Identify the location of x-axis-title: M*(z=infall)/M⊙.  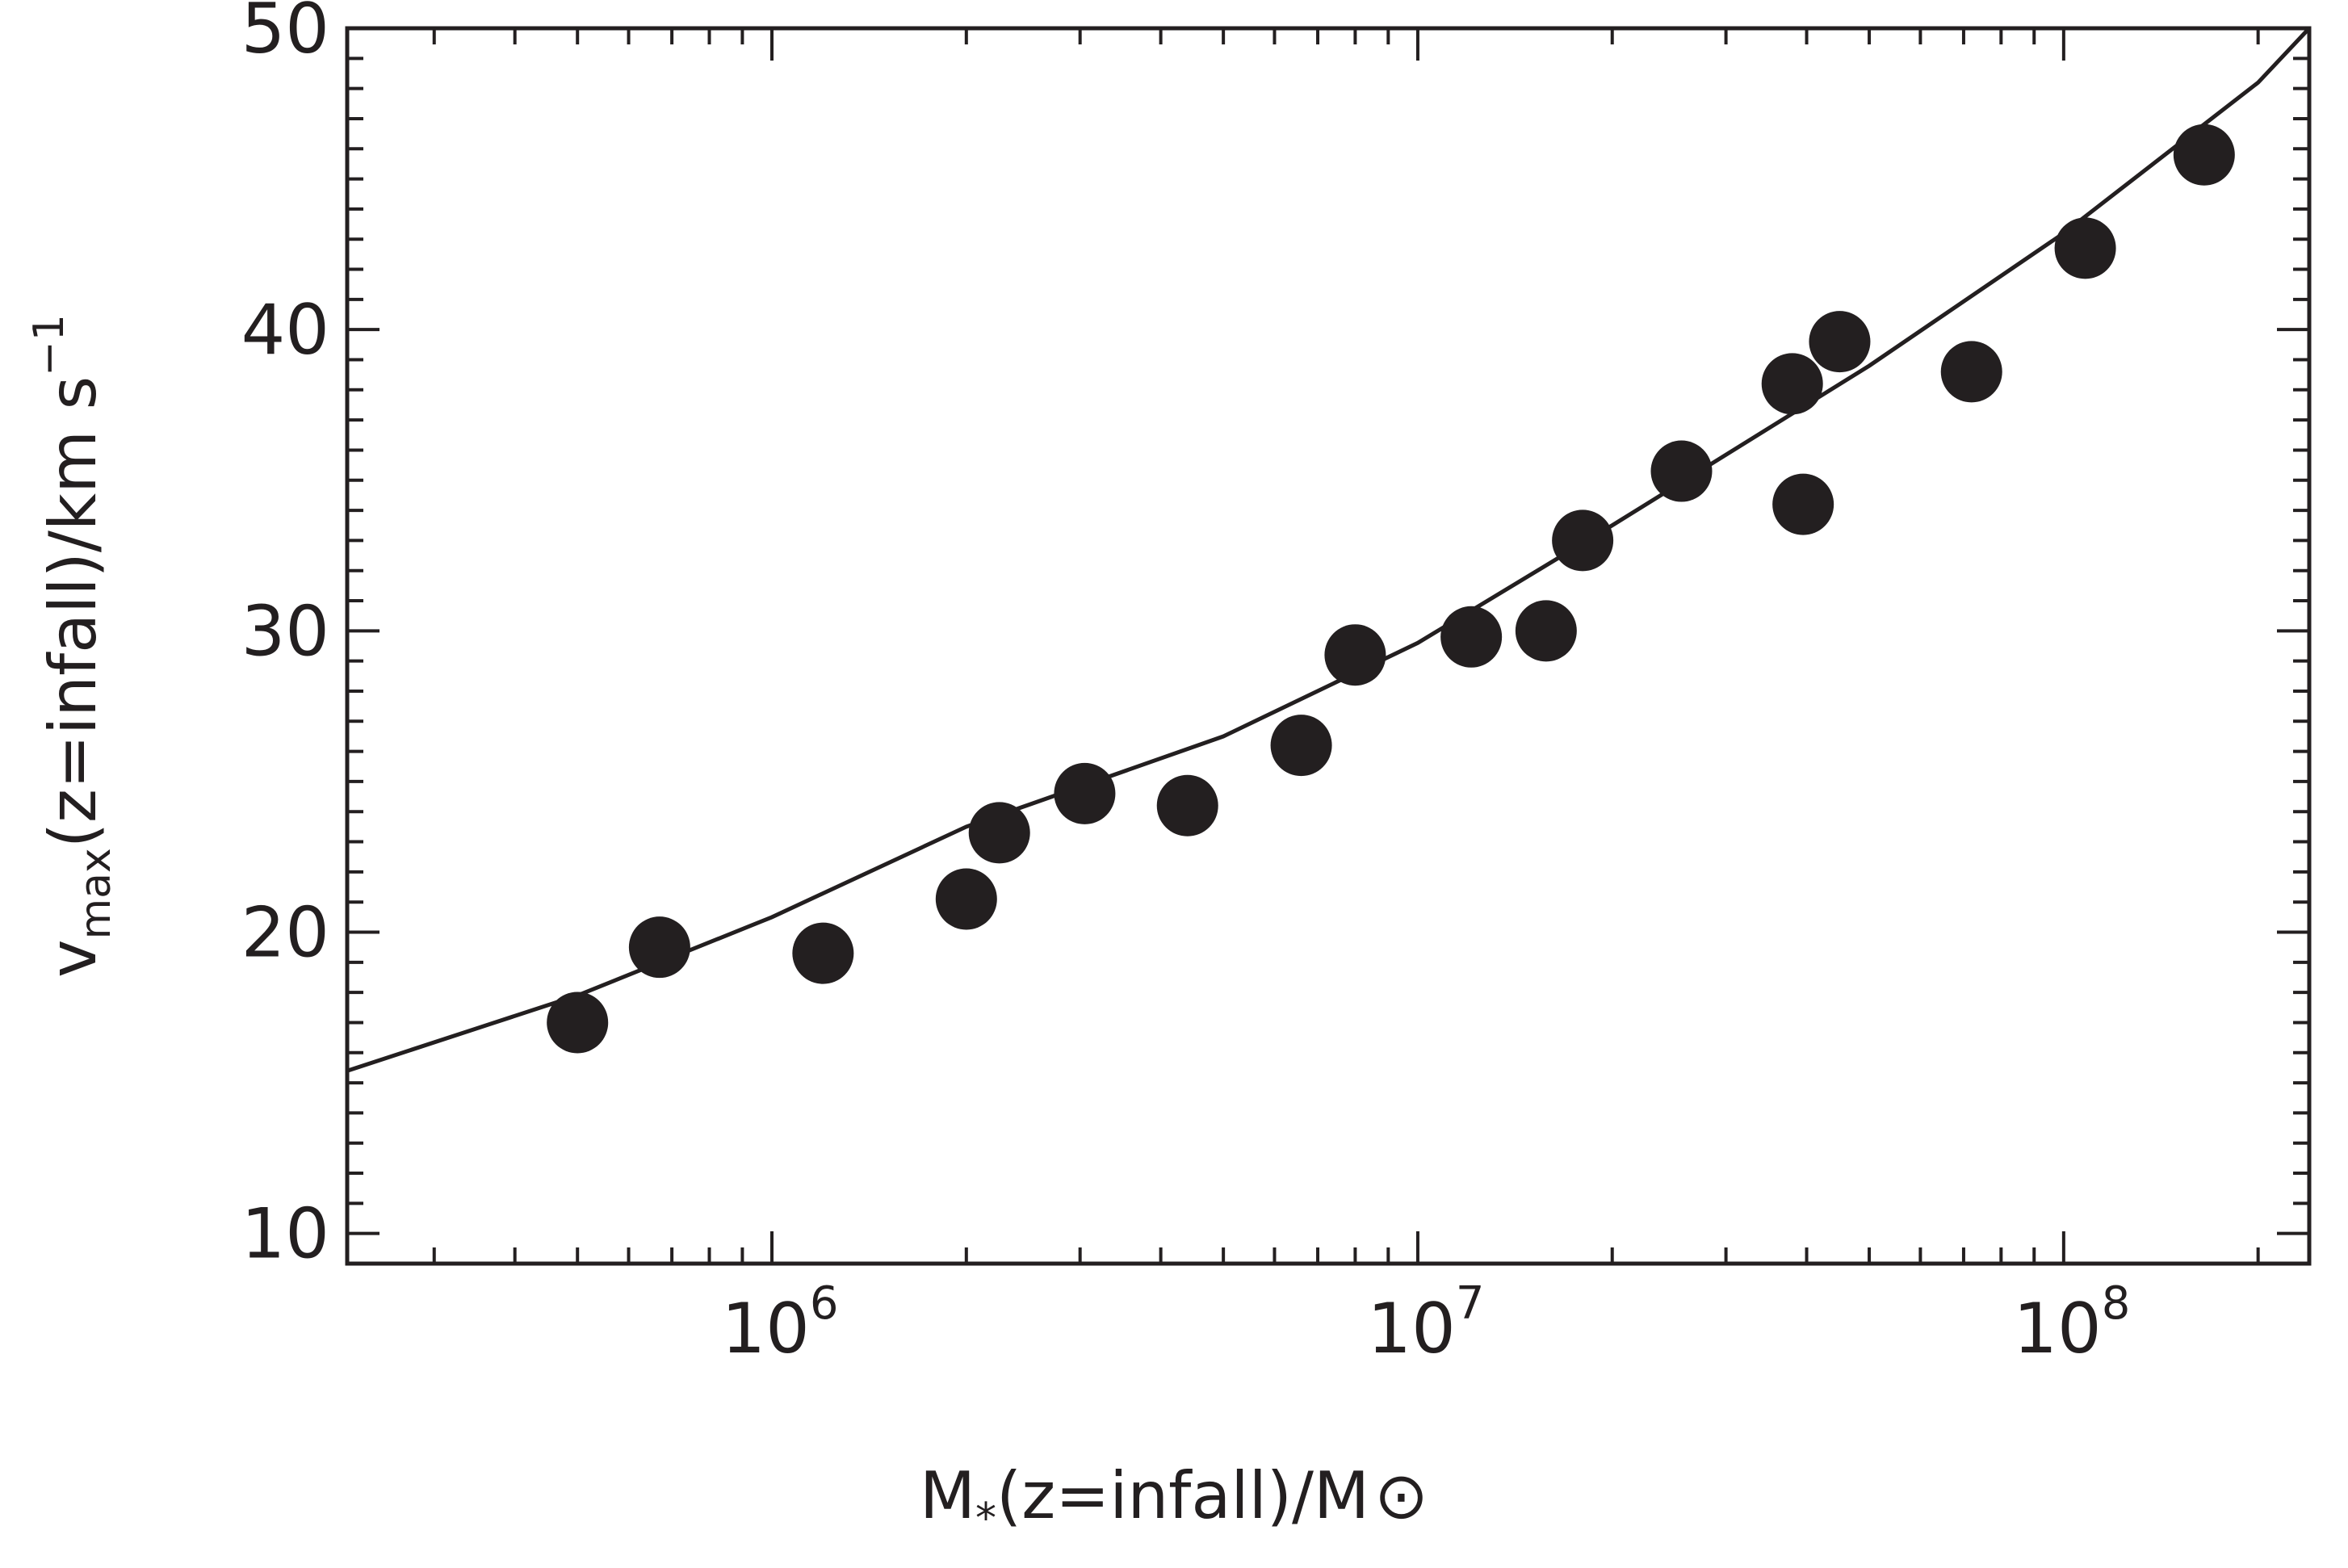
(1174, 1500).